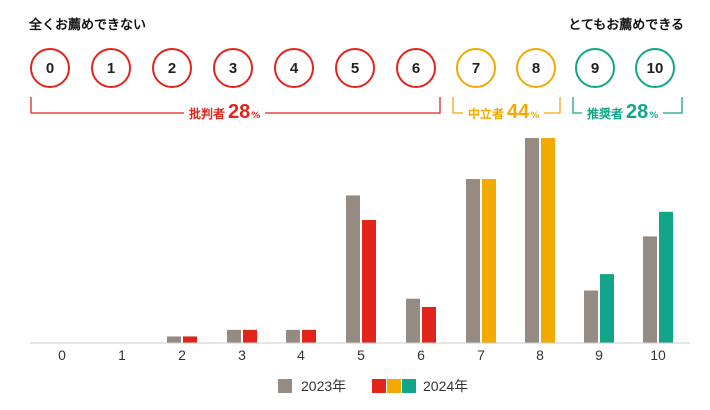 The image size is (710, 410). I want to click on scale-point-7: 7, so click(476, 68).